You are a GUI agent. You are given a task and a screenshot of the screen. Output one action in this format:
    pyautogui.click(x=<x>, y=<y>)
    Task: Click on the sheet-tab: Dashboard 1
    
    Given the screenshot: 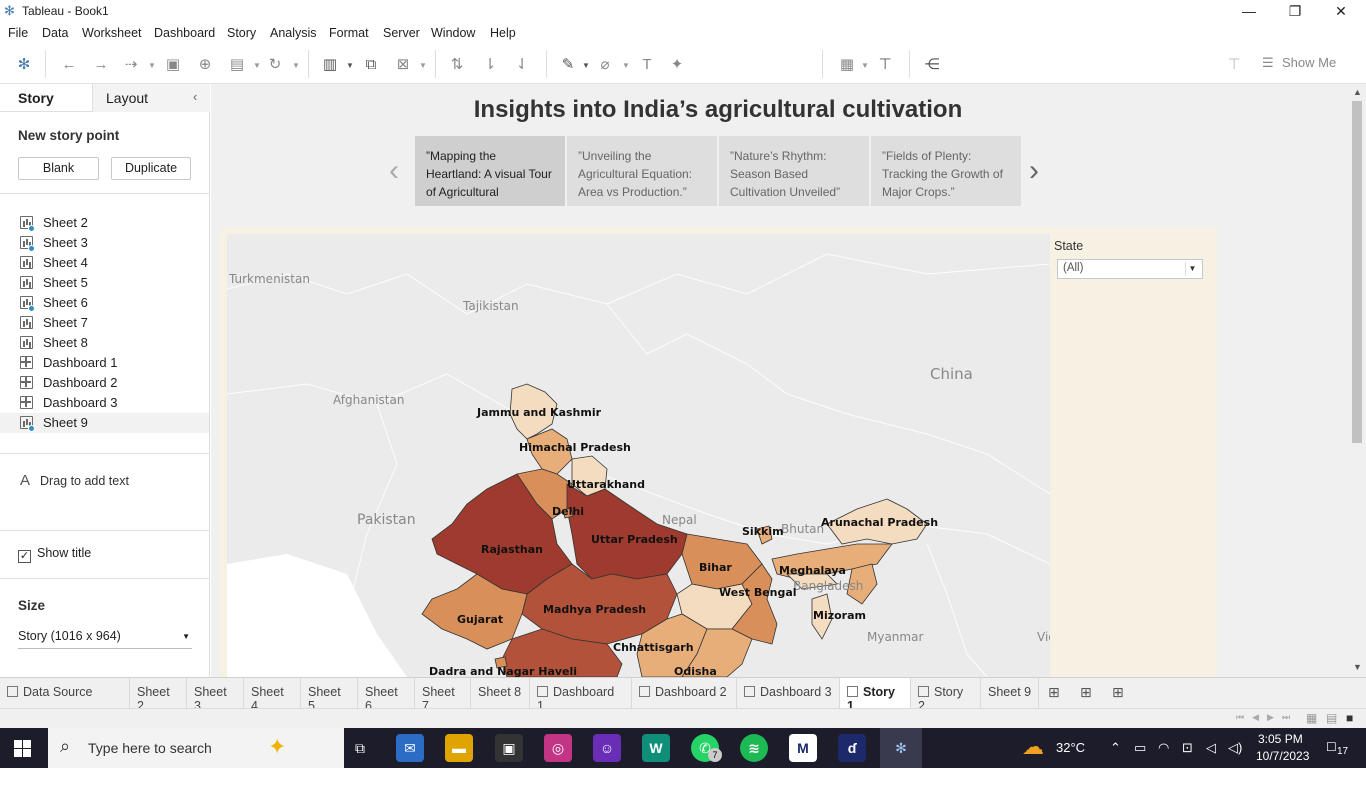 What is the action you would take?
    pyautogui.click(x=581, y=695)
    